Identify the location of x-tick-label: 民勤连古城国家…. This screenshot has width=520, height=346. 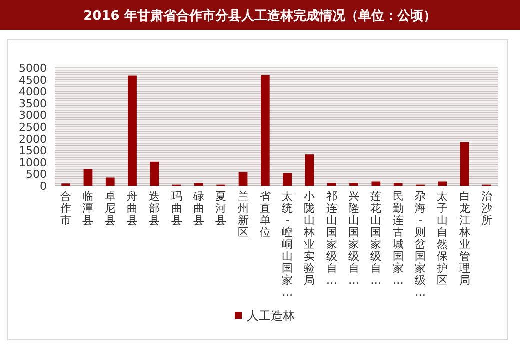
(398, 238).